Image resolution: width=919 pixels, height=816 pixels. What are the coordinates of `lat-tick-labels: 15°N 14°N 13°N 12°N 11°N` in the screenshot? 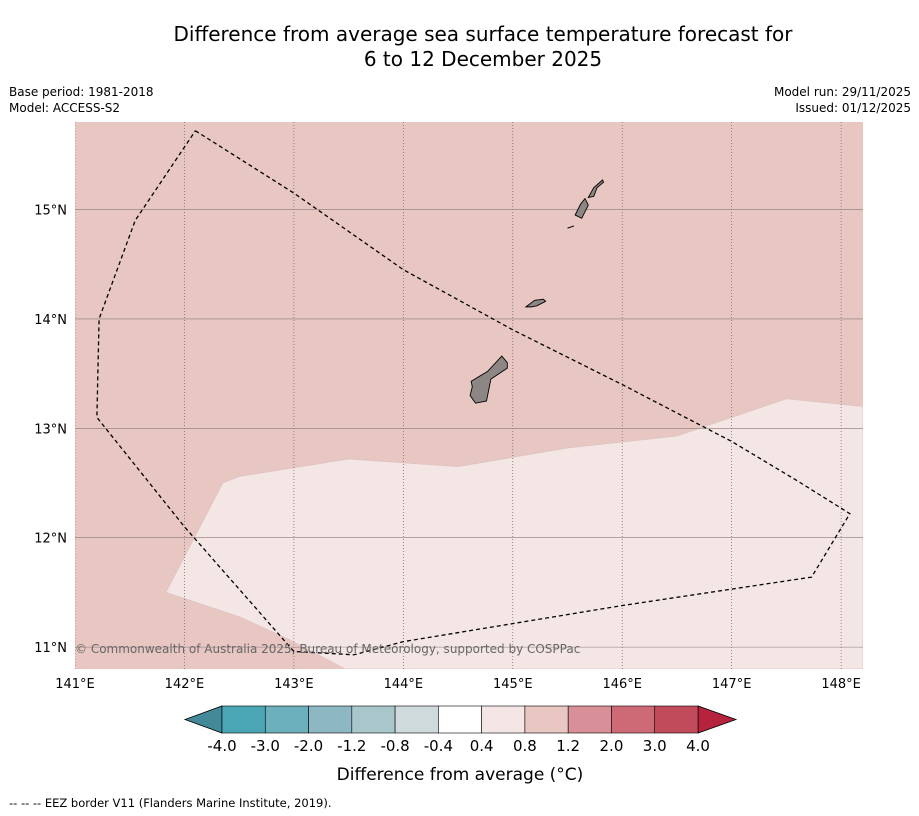 It's located at (50, 430).